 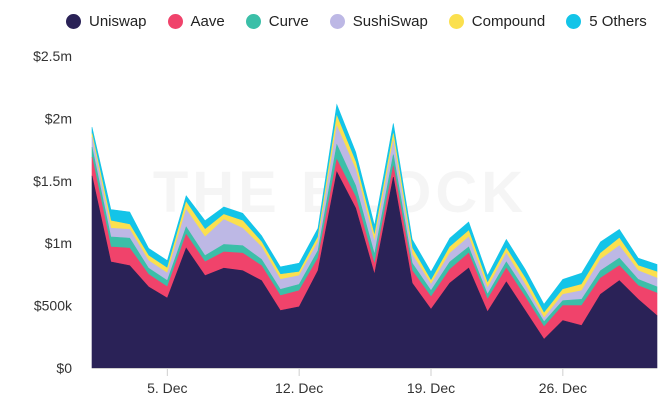 What do you see at coordinates (52, 181) in the screenshot?
I see `y-tick-label: $1.5m` at bounding box center [52, 181].